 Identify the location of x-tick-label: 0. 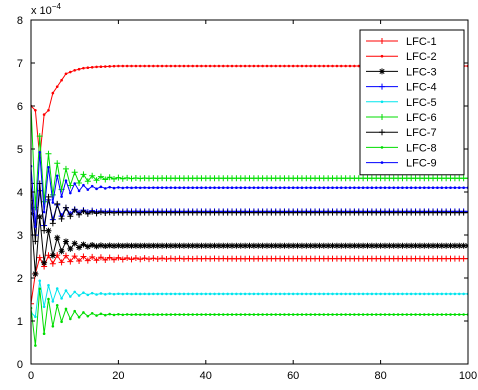
(31, 376).